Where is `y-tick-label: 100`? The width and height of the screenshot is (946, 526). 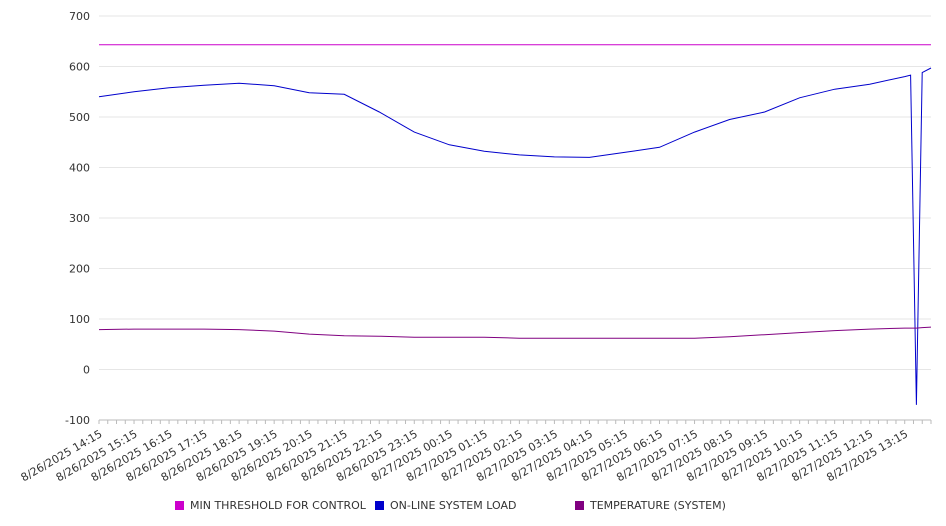 y-tick-label: 100 is located at coordinates (79, 319).